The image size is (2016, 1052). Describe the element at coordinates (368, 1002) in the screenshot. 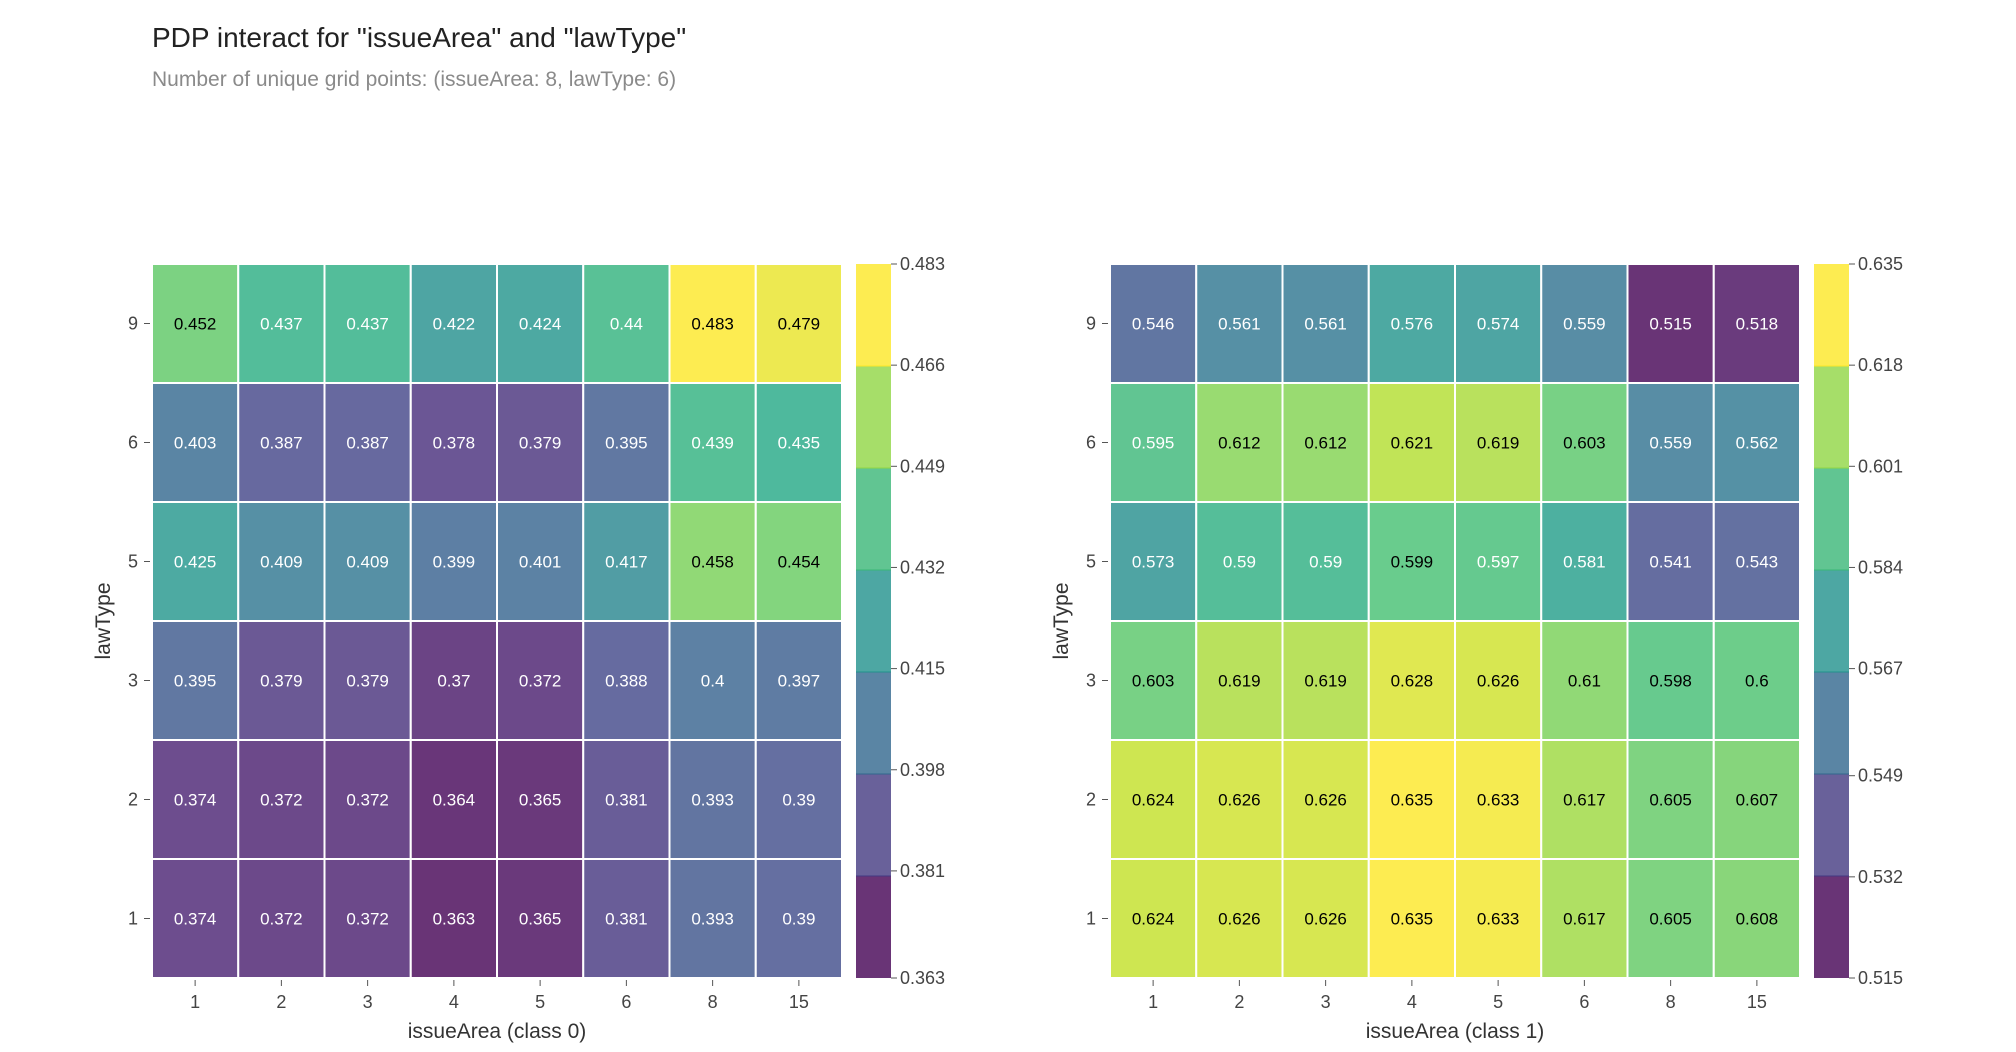

I see `x-tick-label: 3` at that location.